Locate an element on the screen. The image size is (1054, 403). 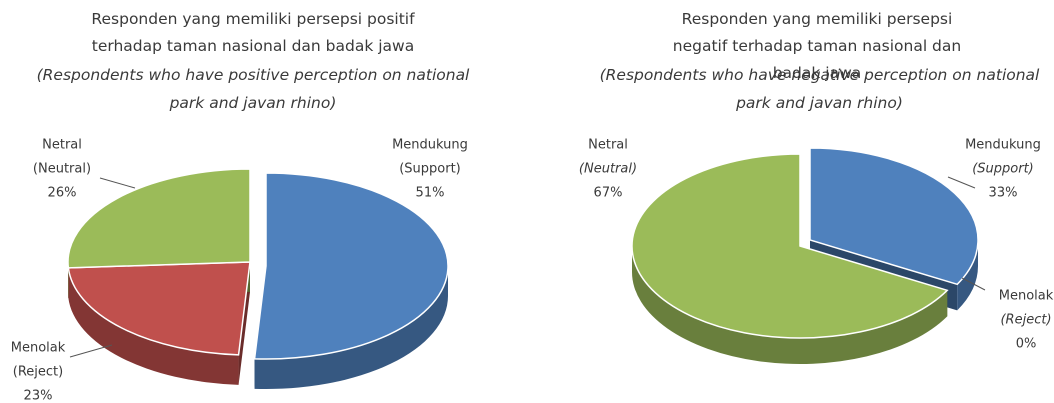
slice-value-label: 51% is located at coordinates (430, 193).